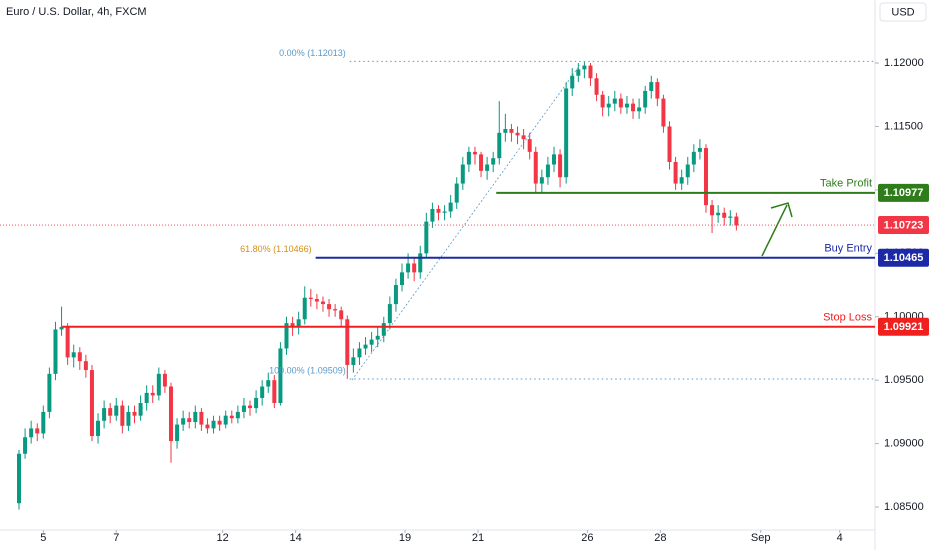  Describe the element at coordinates (840, 538) in the screenshot. I see `x-tick-label: 4` at that location.